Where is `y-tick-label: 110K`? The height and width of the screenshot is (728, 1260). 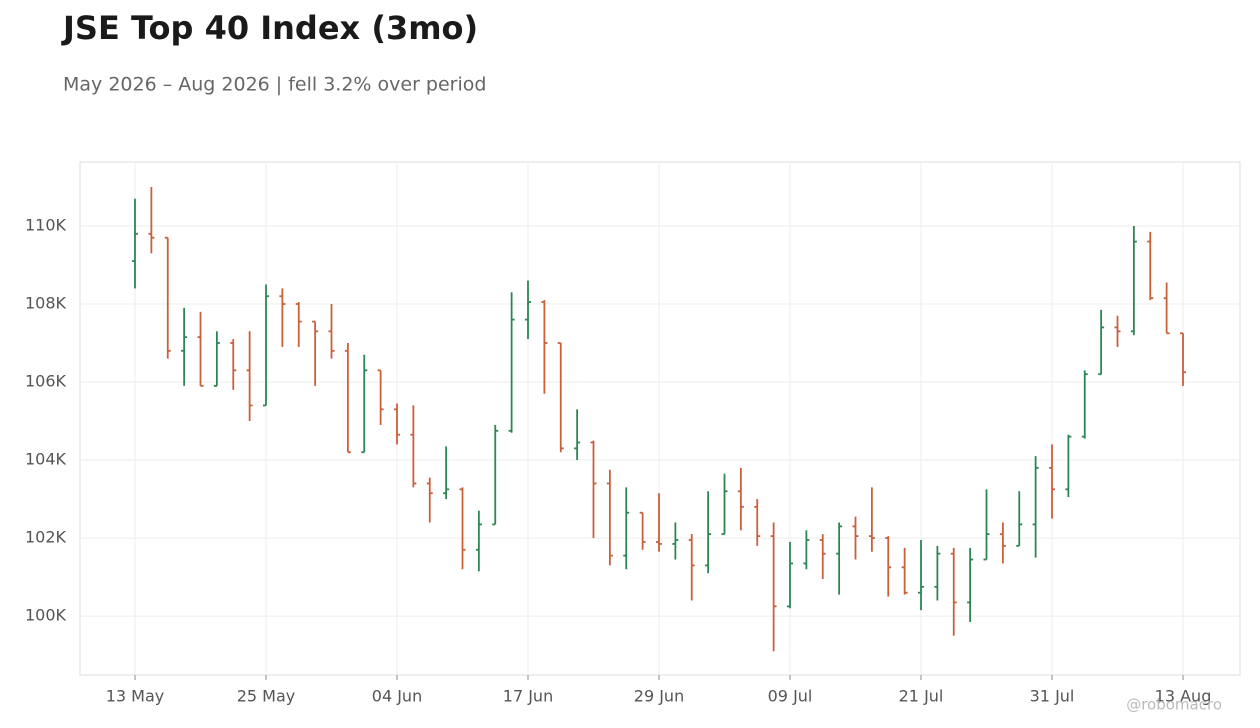
y-tick-label: 110K is located at coordinates (46, 224).